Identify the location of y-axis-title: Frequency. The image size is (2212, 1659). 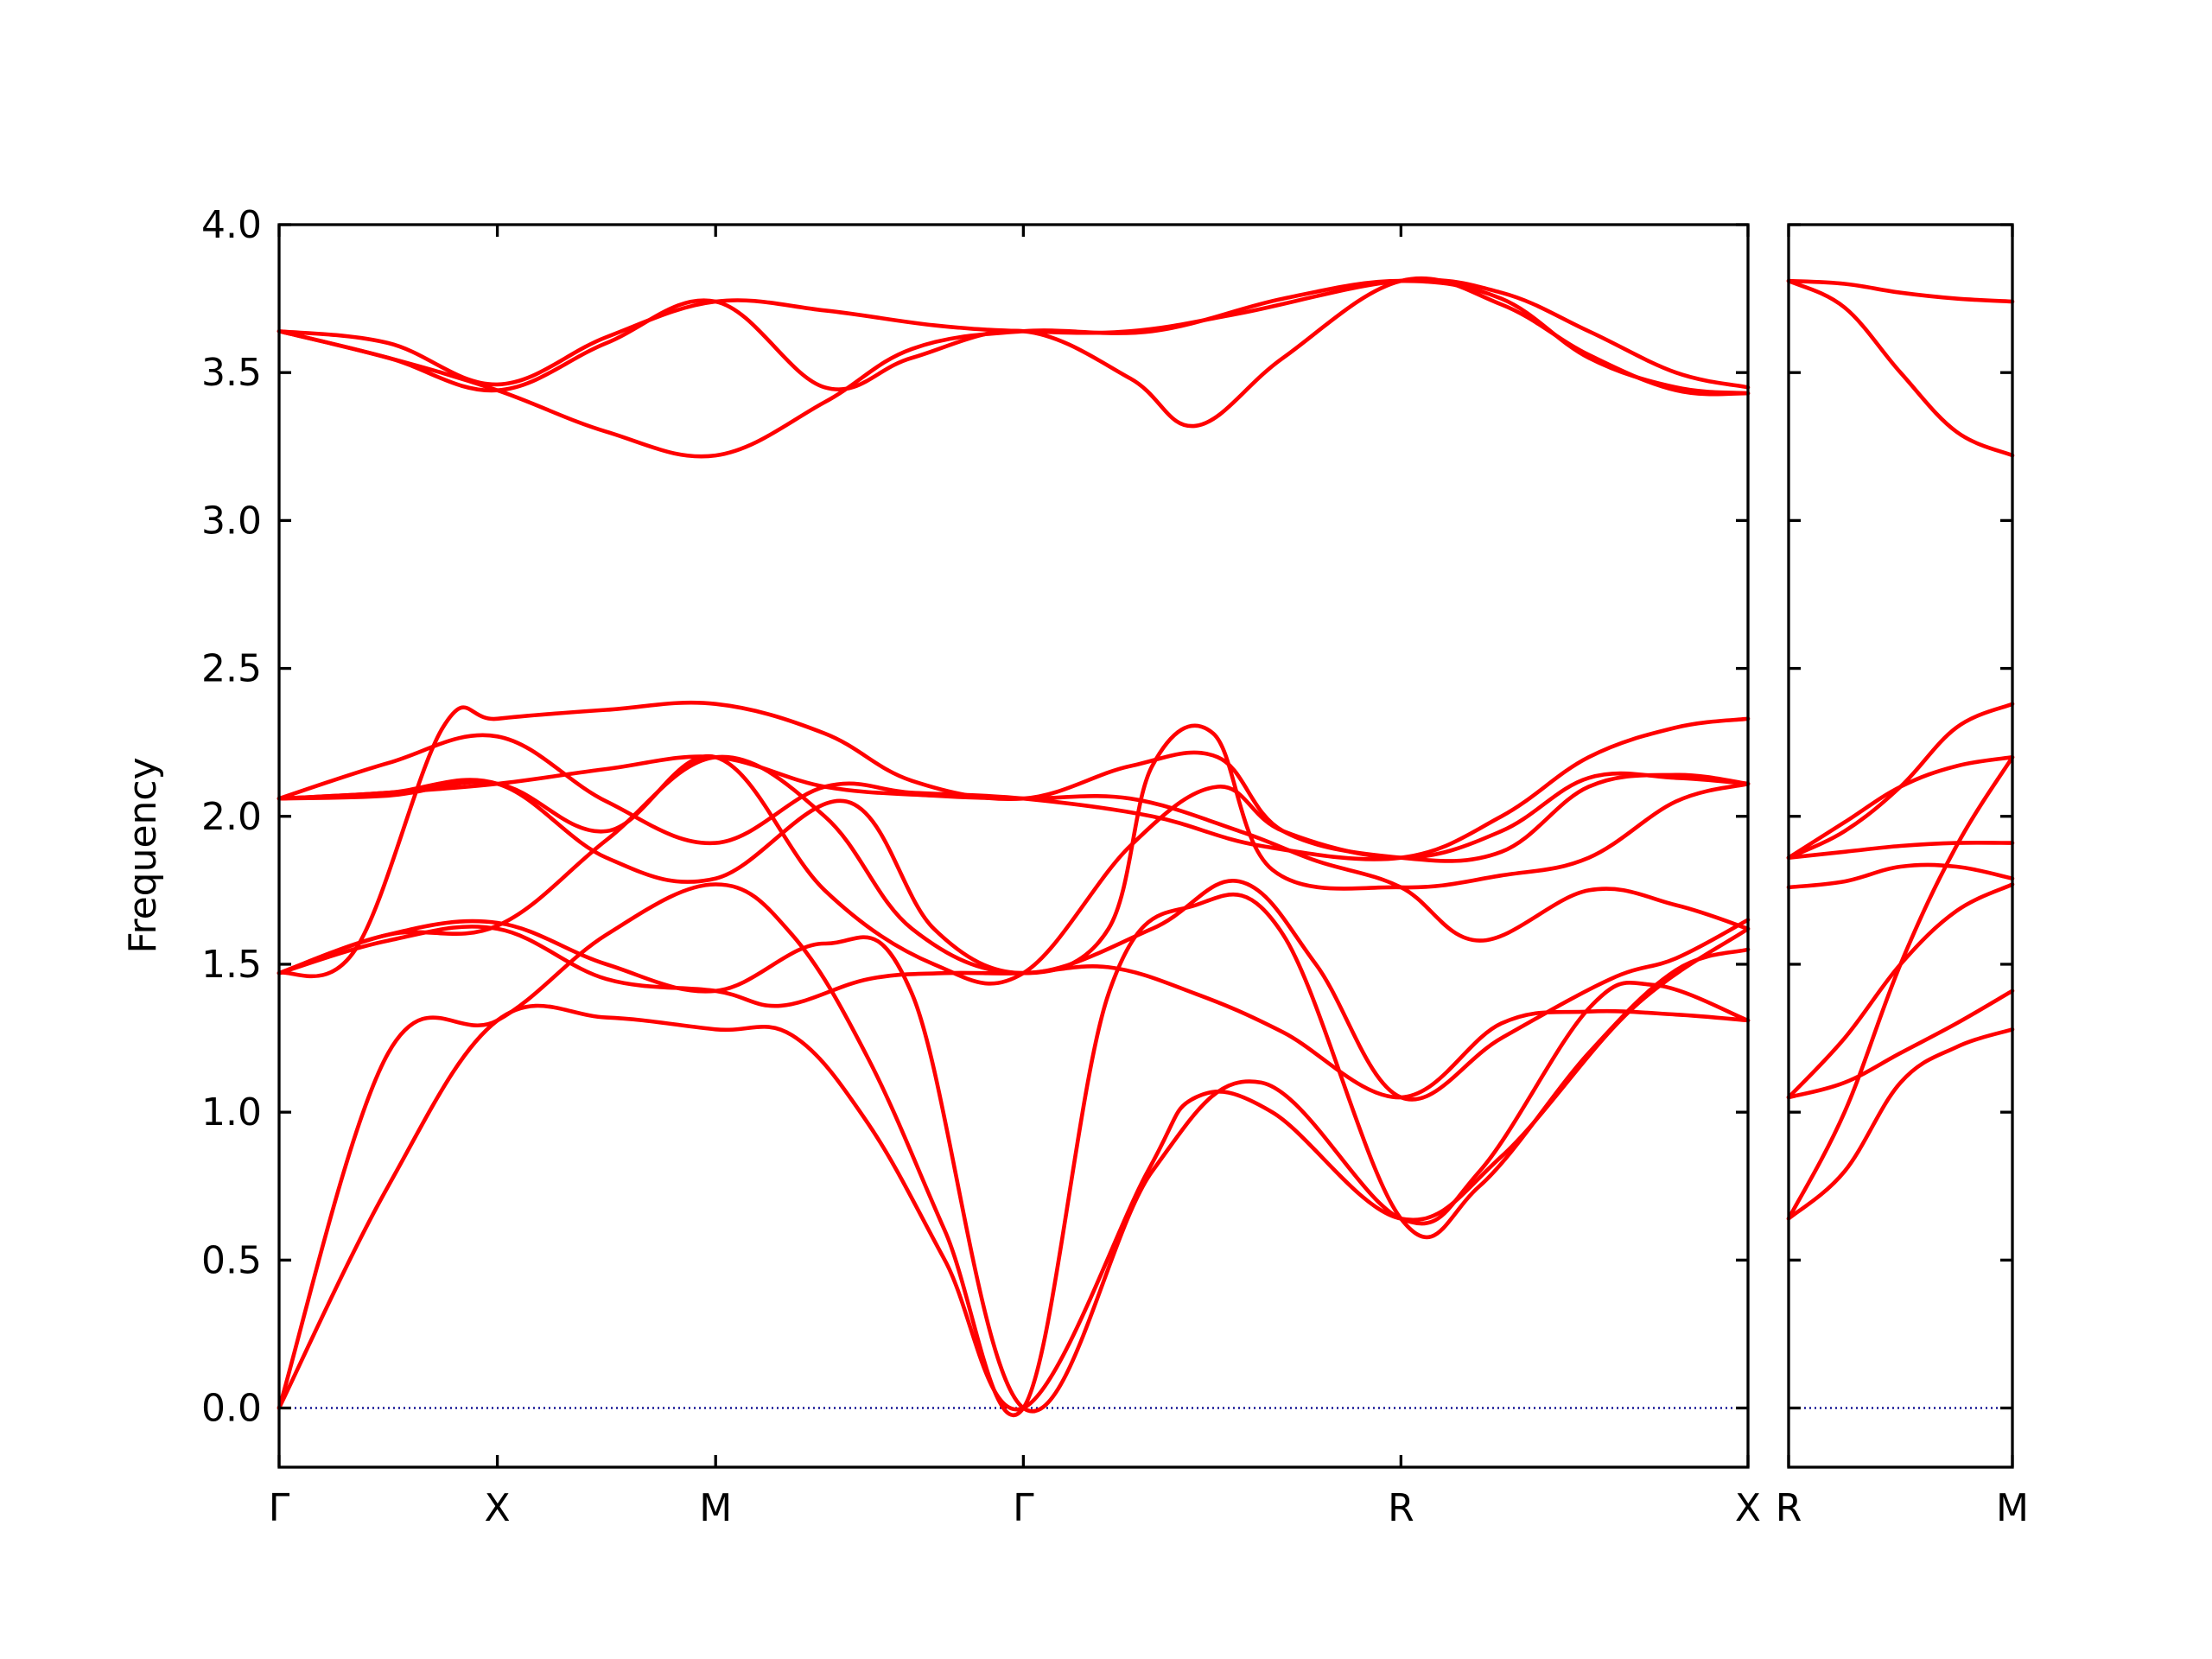
(143, 855).